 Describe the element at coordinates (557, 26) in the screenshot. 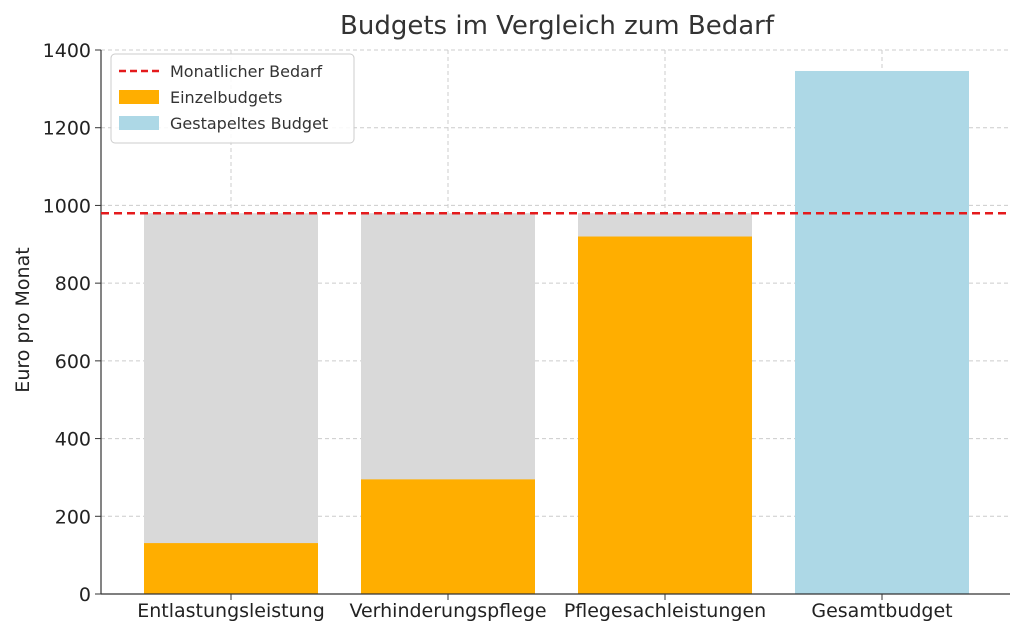

I see `chart-title: Budgets im Vergleich zum Bedarf` at that location.